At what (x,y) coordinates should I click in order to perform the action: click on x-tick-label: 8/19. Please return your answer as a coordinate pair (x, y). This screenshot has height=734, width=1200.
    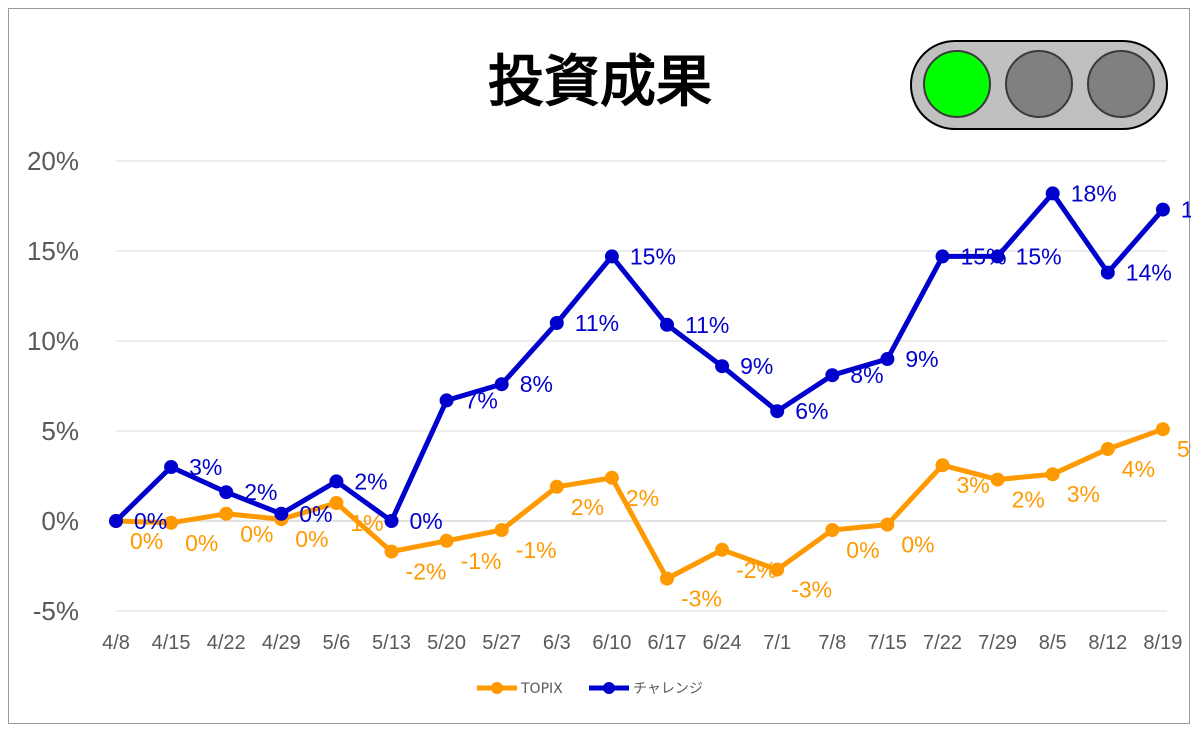
    Looking at the image, I should click on (1162, 643).